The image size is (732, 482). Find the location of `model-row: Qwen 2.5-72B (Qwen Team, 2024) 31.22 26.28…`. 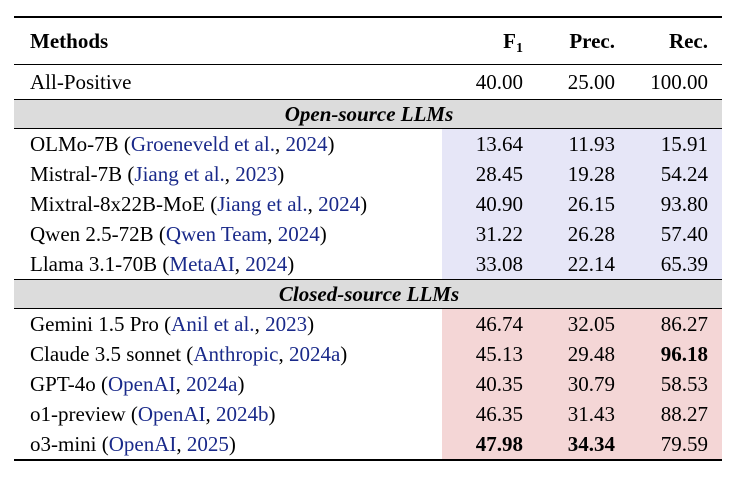

model-row: Qwen 2.5-72B (Qwen Team, 2024) 31.22 26.28… is located at coordinates (368, 234).